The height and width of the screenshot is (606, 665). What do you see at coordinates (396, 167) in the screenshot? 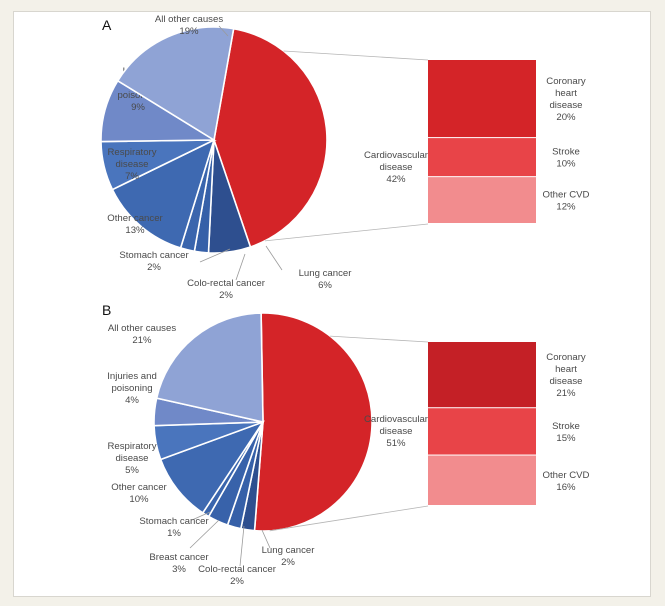
I see `label-cardiovascular-disease: Cardiovascular disease 42%` at bounding box center [396, 167].